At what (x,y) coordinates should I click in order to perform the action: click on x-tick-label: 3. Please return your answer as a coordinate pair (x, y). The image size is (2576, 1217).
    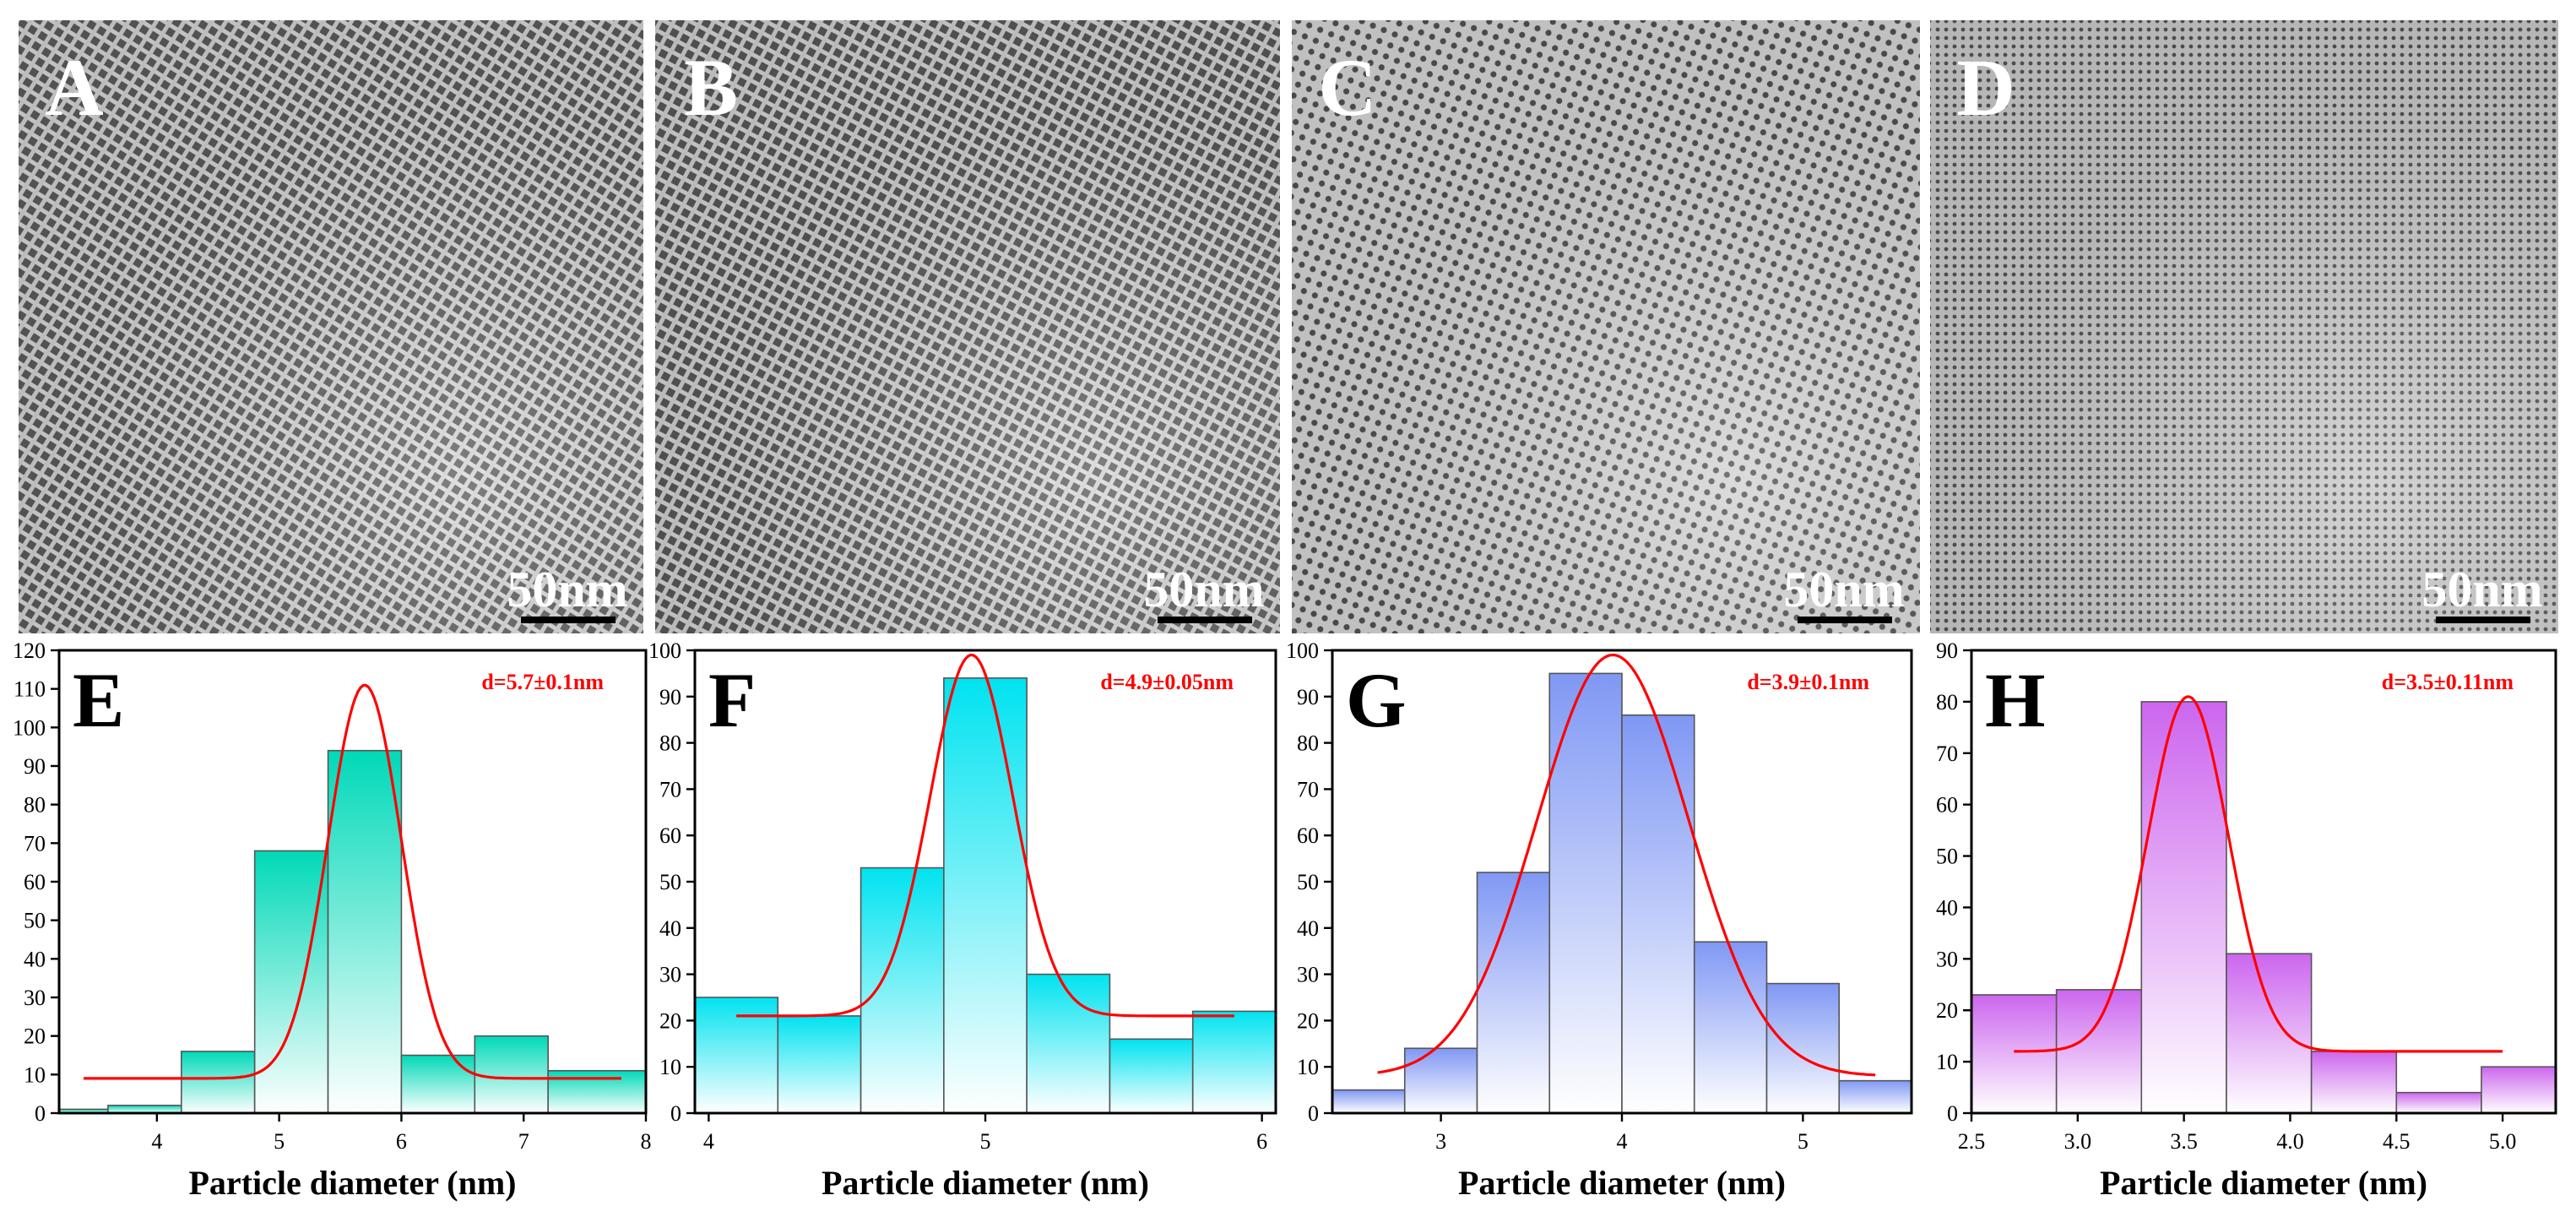
    Looking at the image, I should click on (1441, 1141).